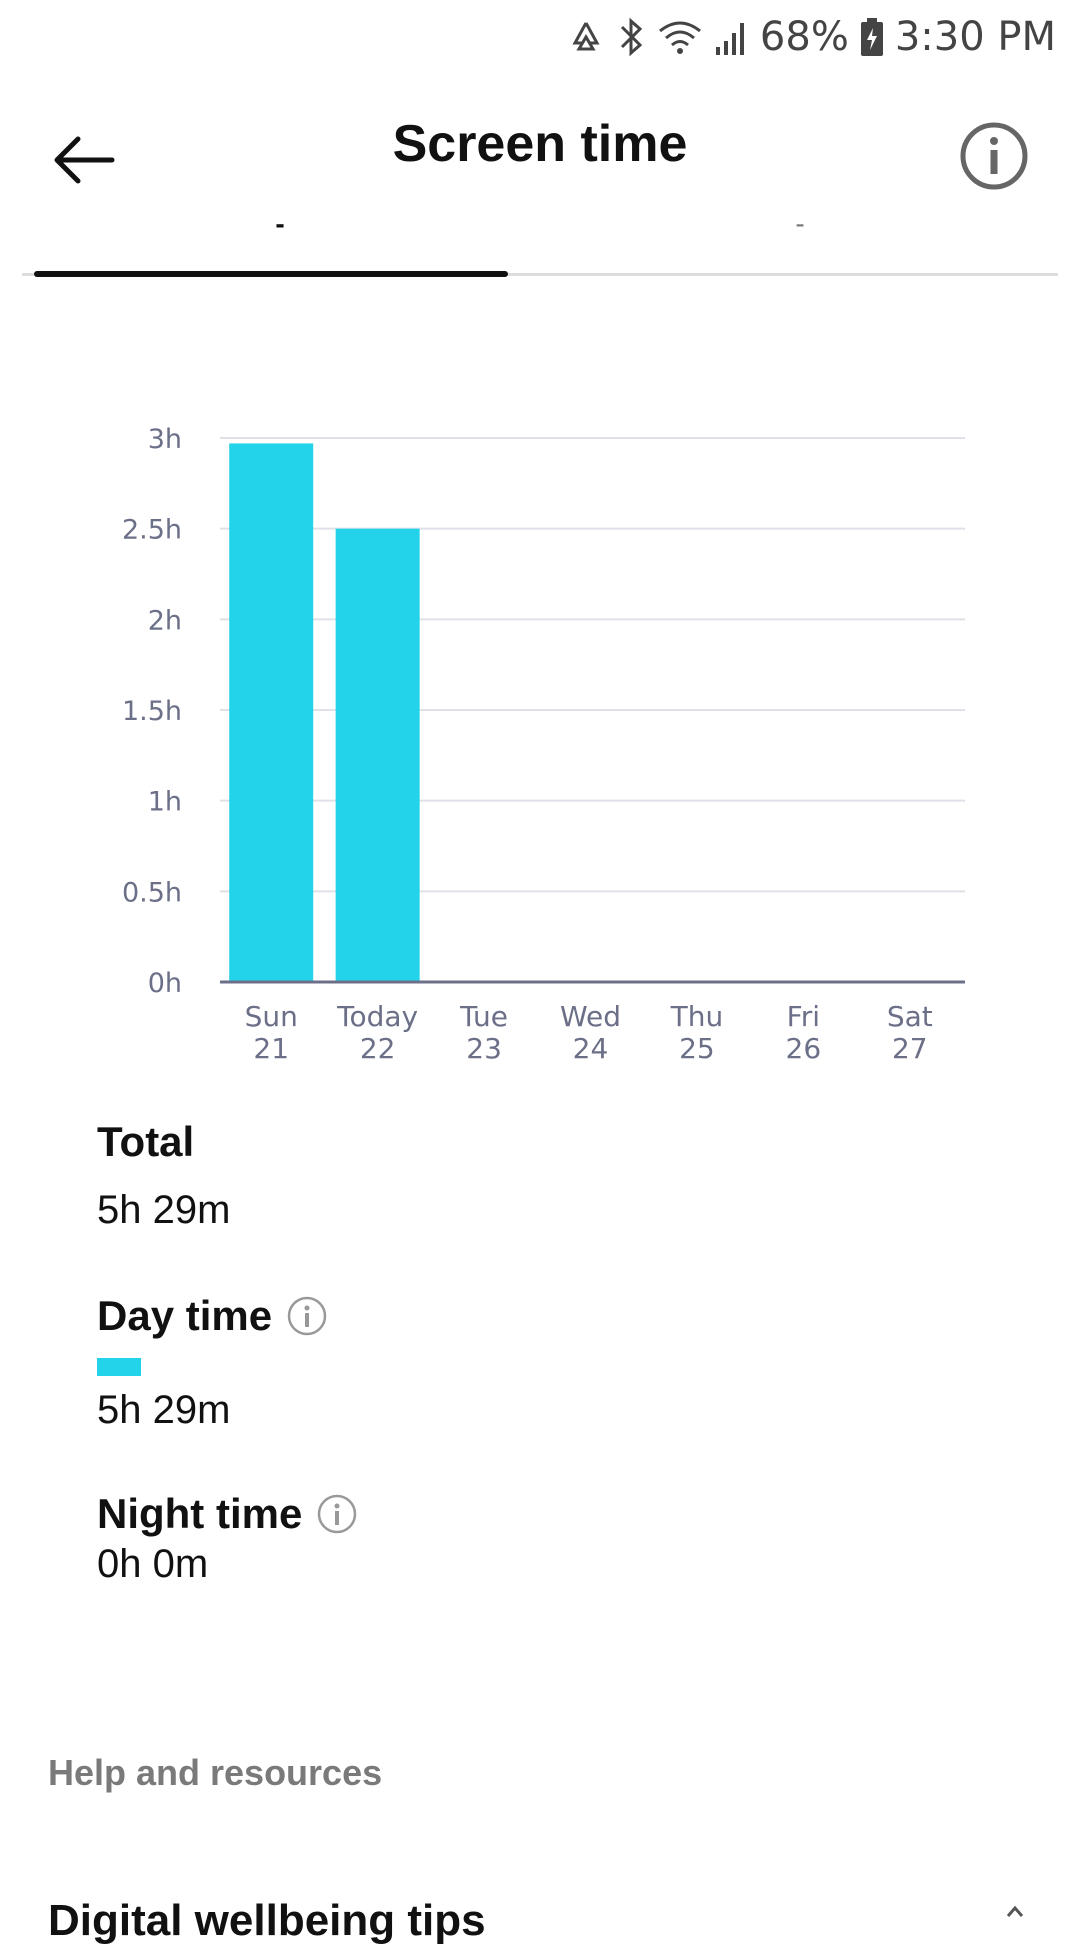 This screenshot has width=1080, height=1946. What do you see at coordinates (215, 1772) in the screenshot?
I see `help-section-title: Help and resources` at bounding box center [215, 1772].